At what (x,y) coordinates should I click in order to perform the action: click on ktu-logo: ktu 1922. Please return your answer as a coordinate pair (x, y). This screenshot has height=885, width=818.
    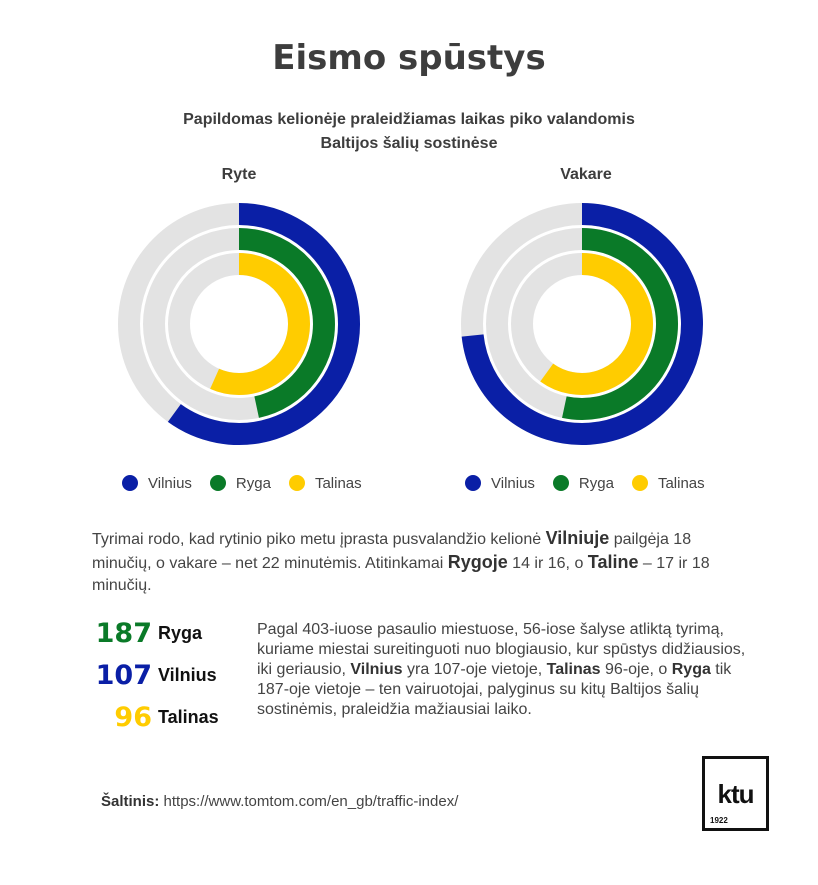
    Looking at the image, I should click on (735, 793).